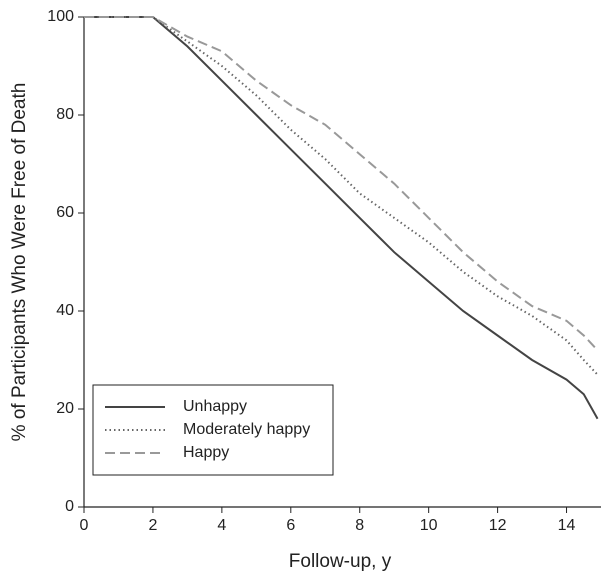 The image size is (603, 577). I want to click on x-tick-label: 12, so click(498, 525).